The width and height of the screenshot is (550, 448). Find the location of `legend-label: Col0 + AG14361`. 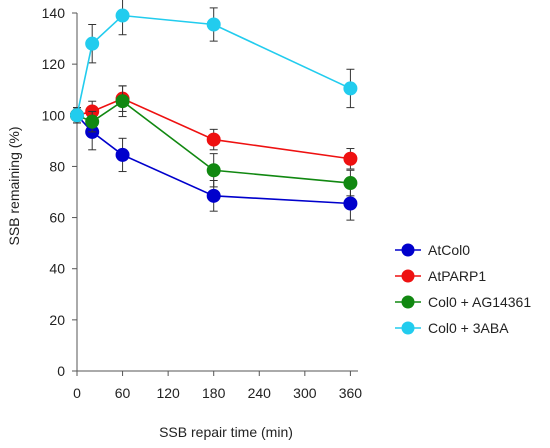

legend-label: Col0 + AG14361 is located at coordinates (479, 302).